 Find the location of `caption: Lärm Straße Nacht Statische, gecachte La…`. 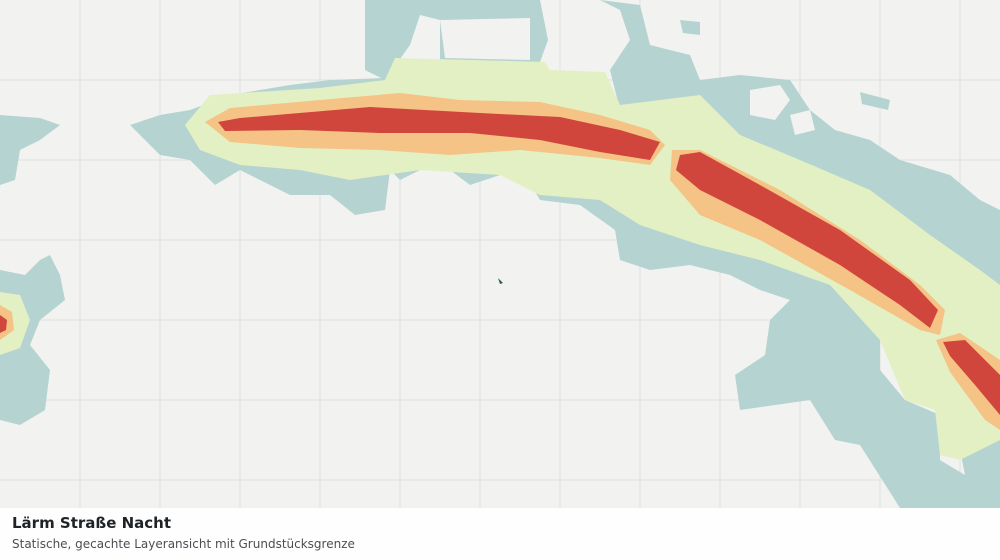

caption: Lärm Straße Nacht Statische, gecachte La… is located at coordinates (500, 534).